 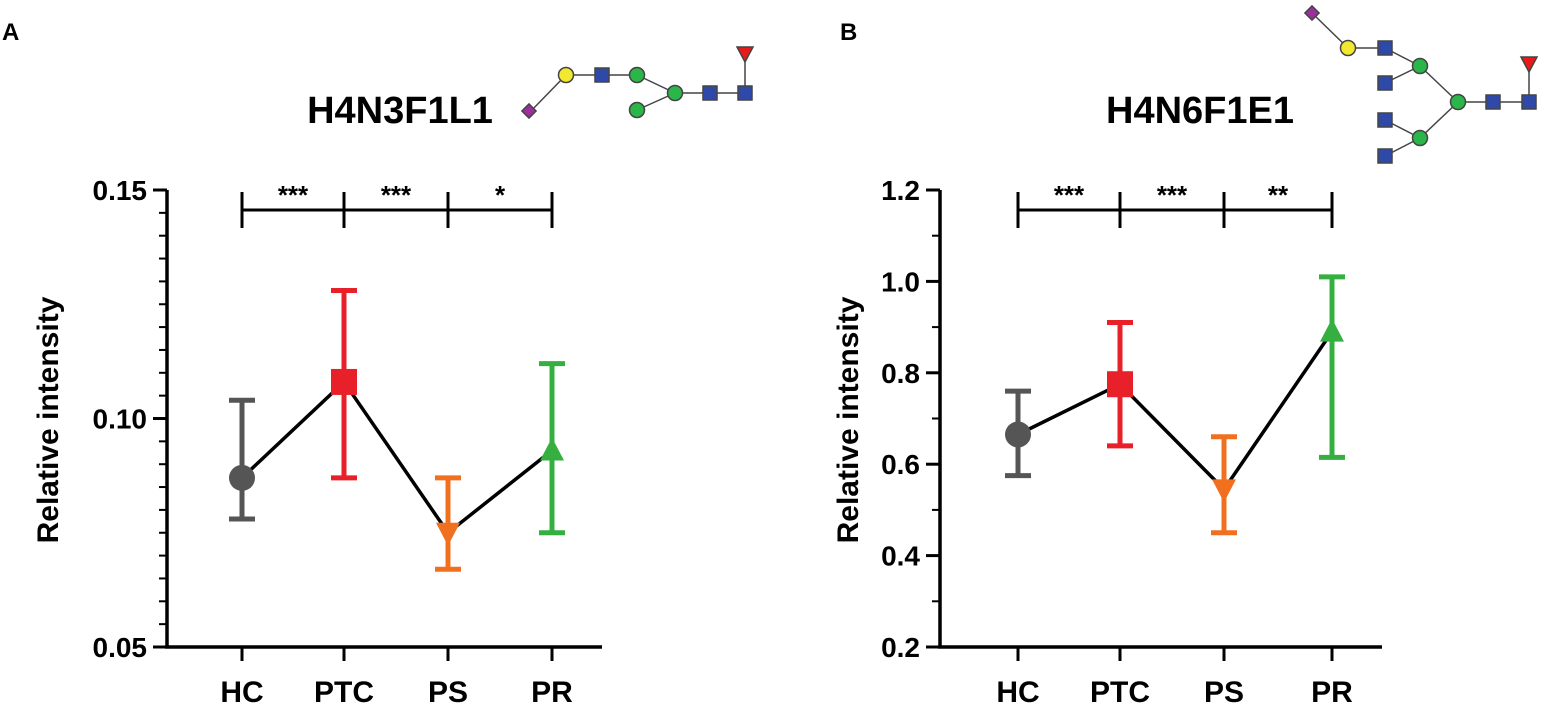 I want to click on data-point-circle-a, so click(x=242, y=477).